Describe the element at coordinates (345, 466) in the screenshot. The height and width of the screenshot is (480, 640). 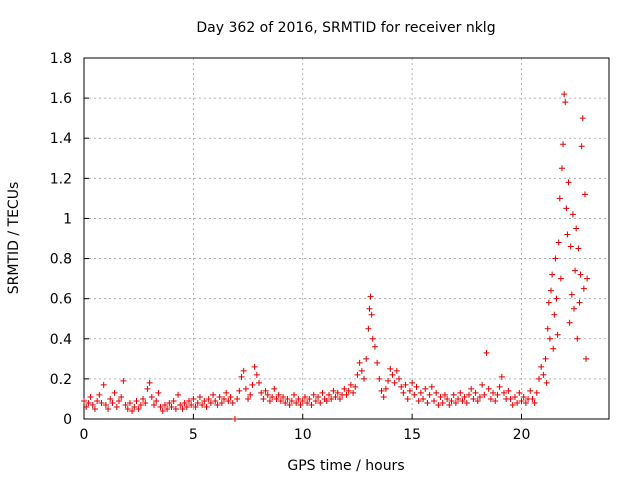
I see `x-axis-label: GPS time / hours` at that location.